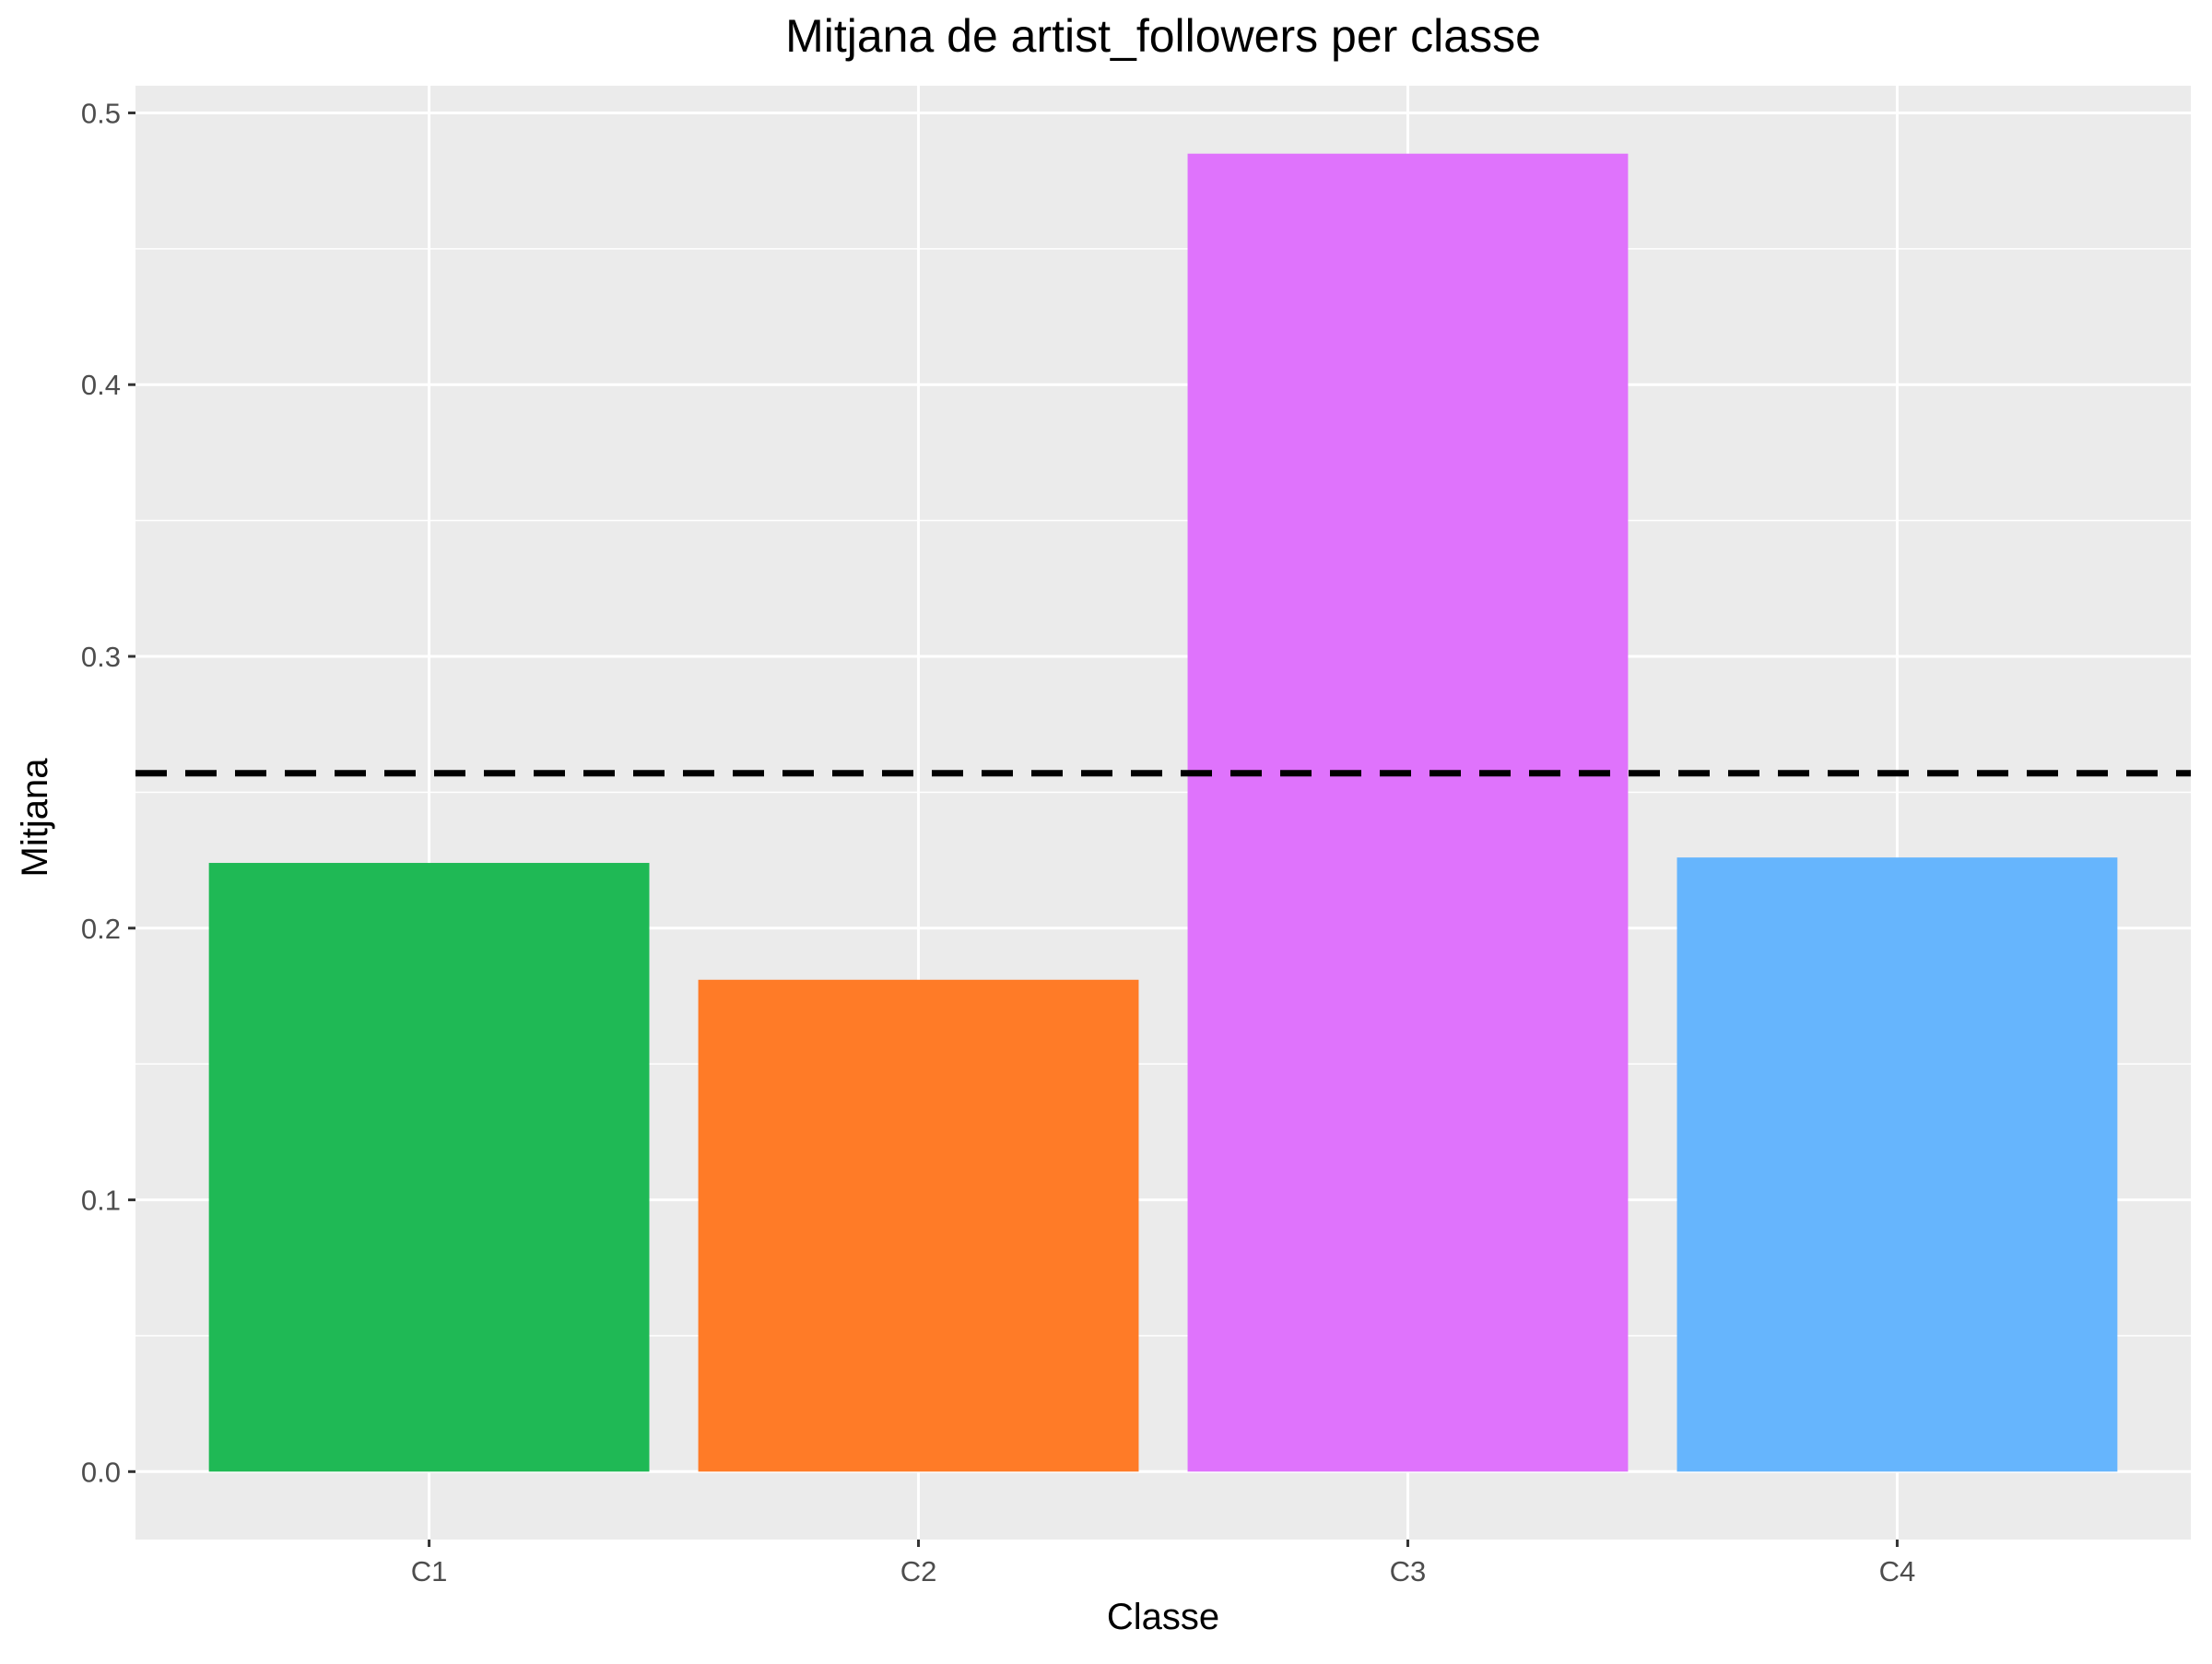 This screenshot has height=1664, width=2212. I want to click on x-tick-label-c2: C2, so click(918, 1571).